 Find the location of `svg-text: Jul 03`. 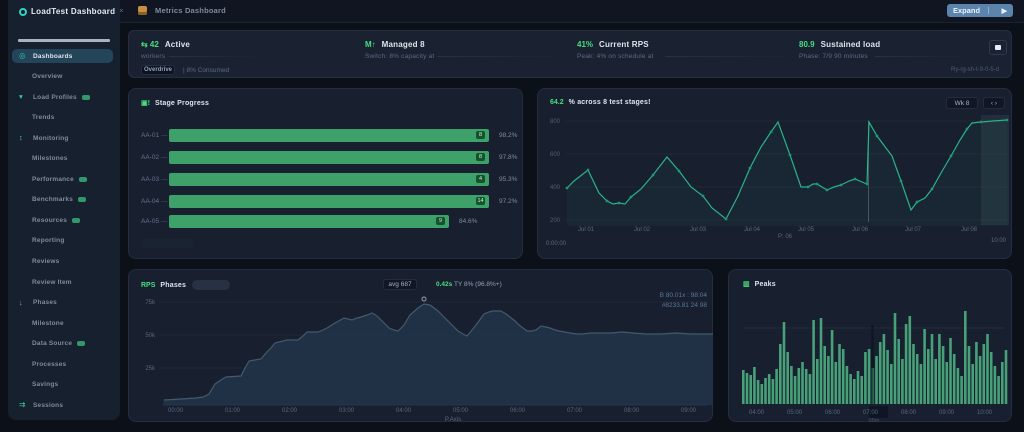

svg-text: Jul 03 is located at coordinates (698, 230).